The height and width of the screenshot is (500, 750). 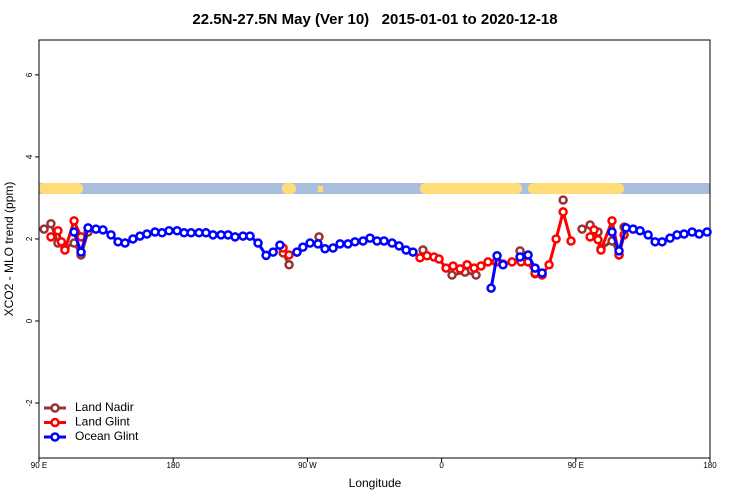 What do you see at coordinates (29, 403) in the screenshot?
I see `y-tick-label: -2` at bounding box center [29, 403].